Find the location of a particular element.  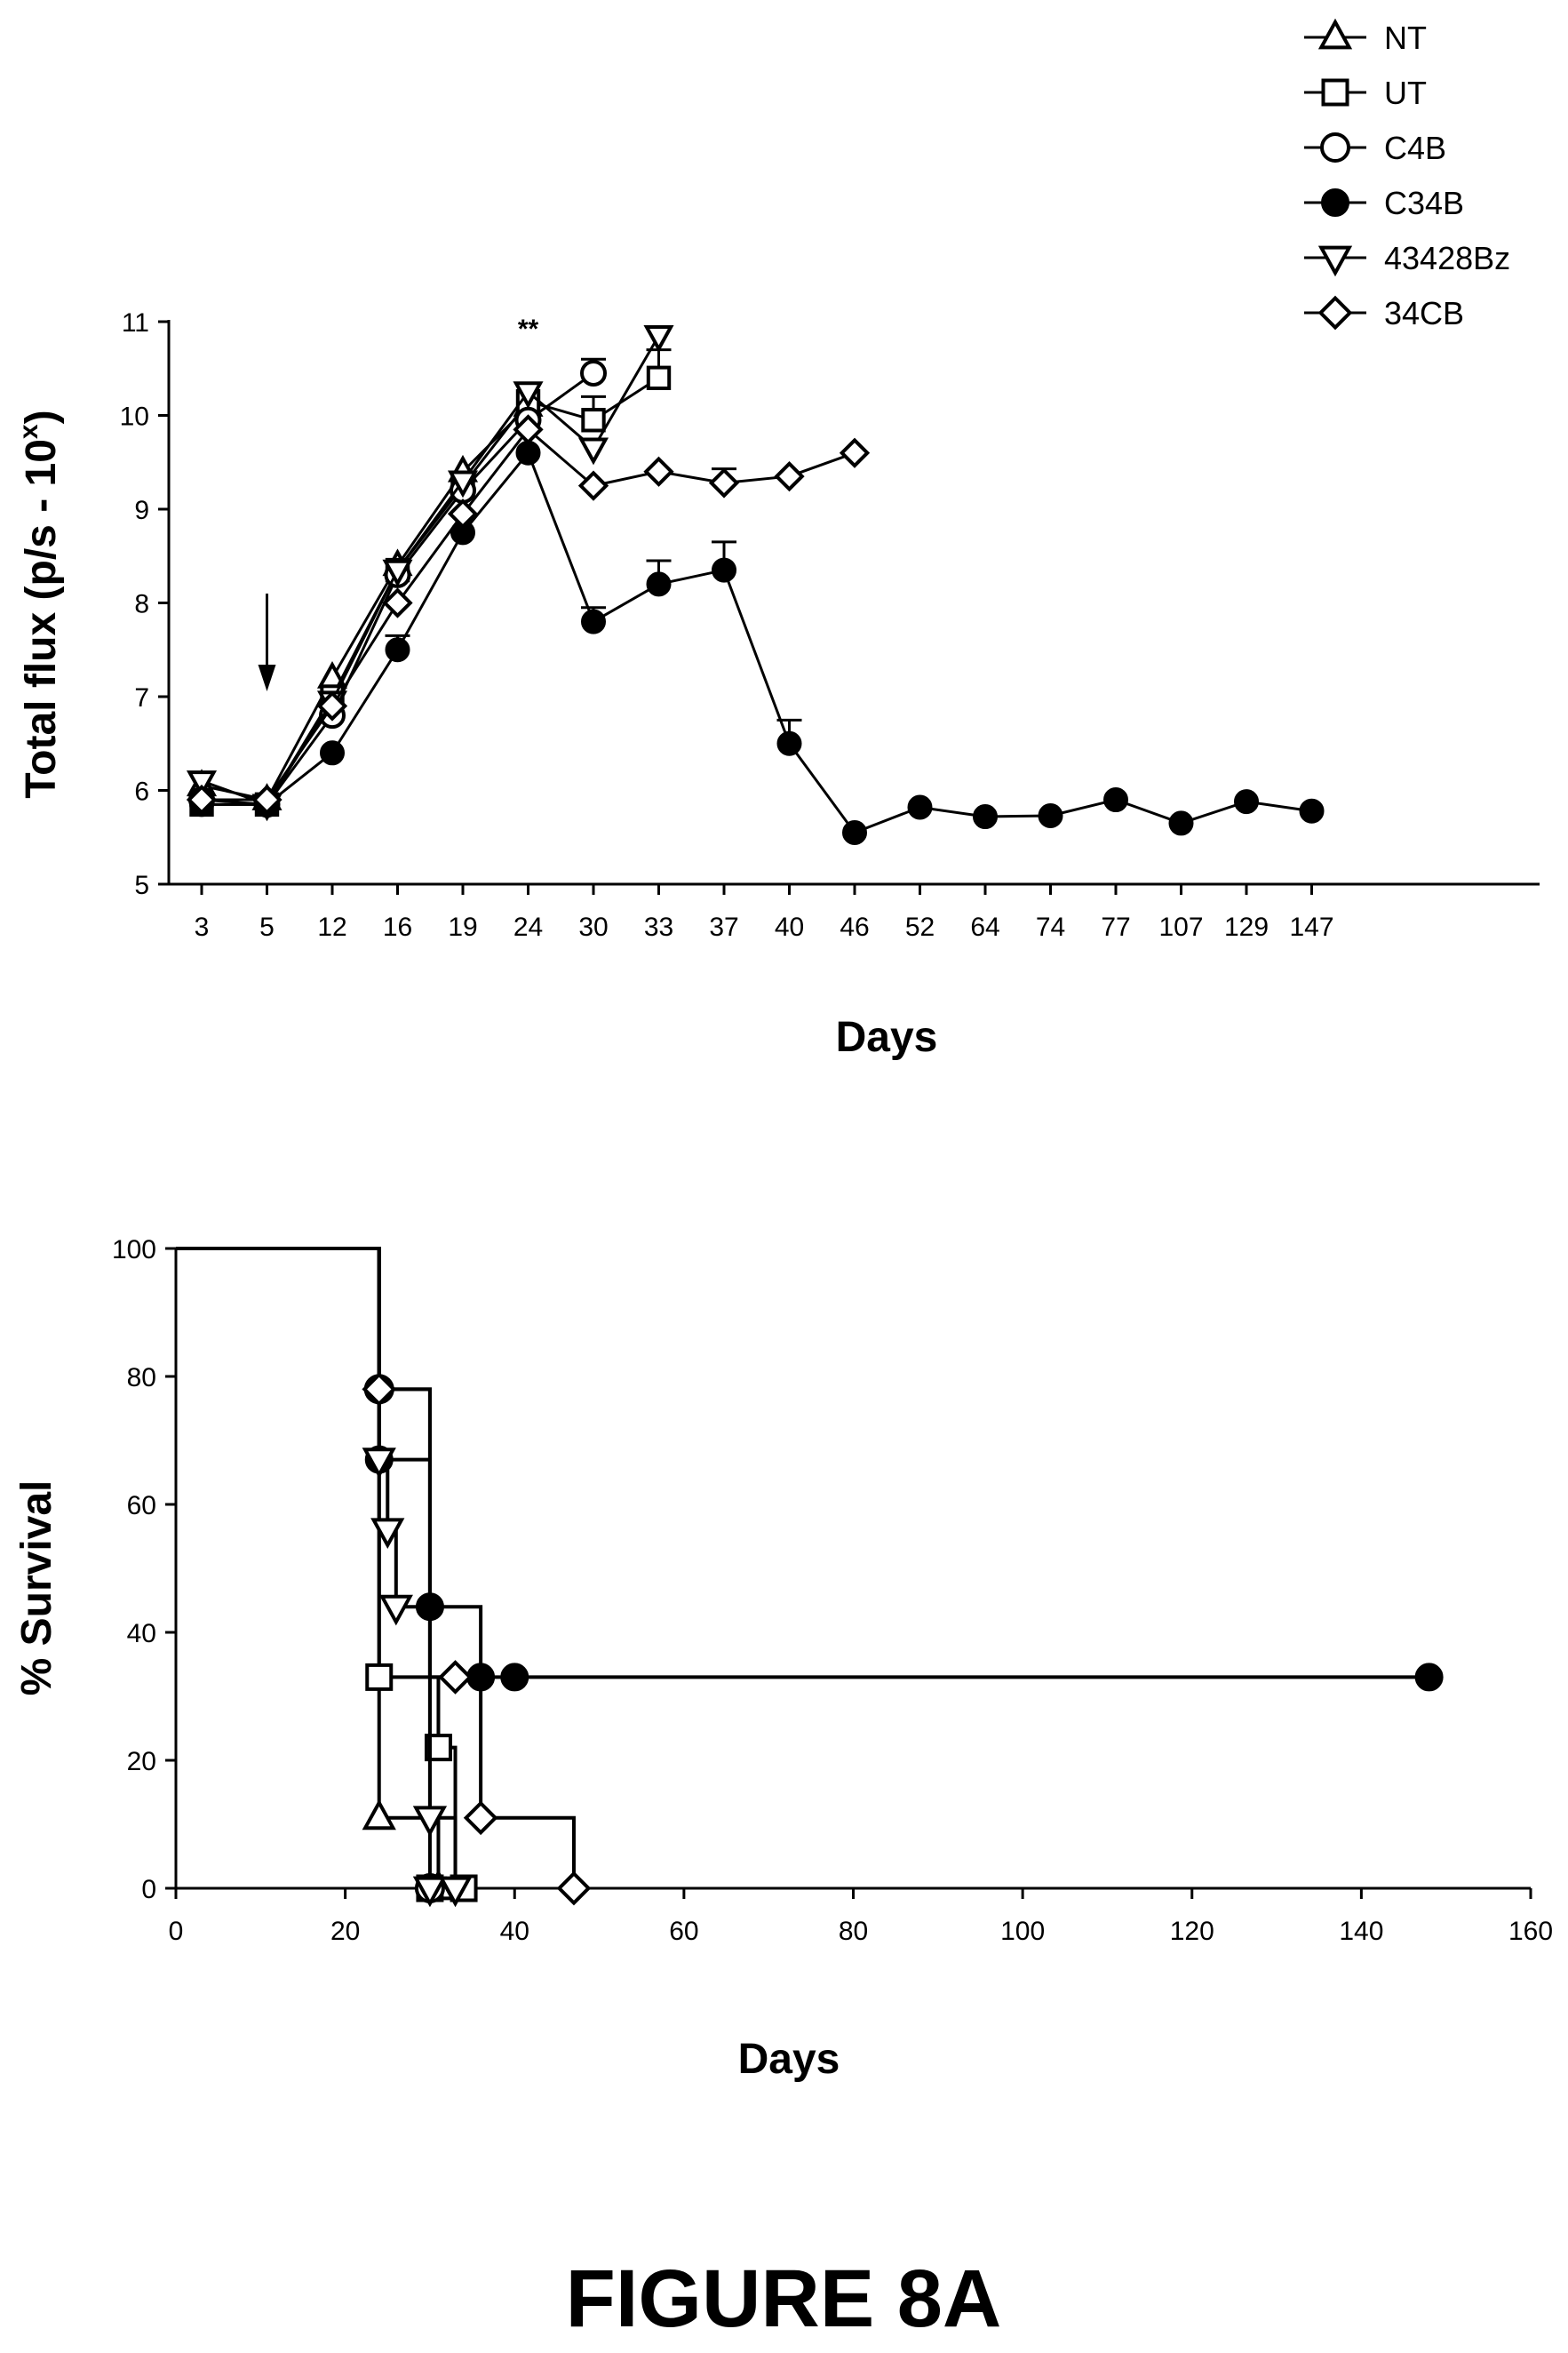

top-x-tick-label: 40 is located at coordinates (790, 927).